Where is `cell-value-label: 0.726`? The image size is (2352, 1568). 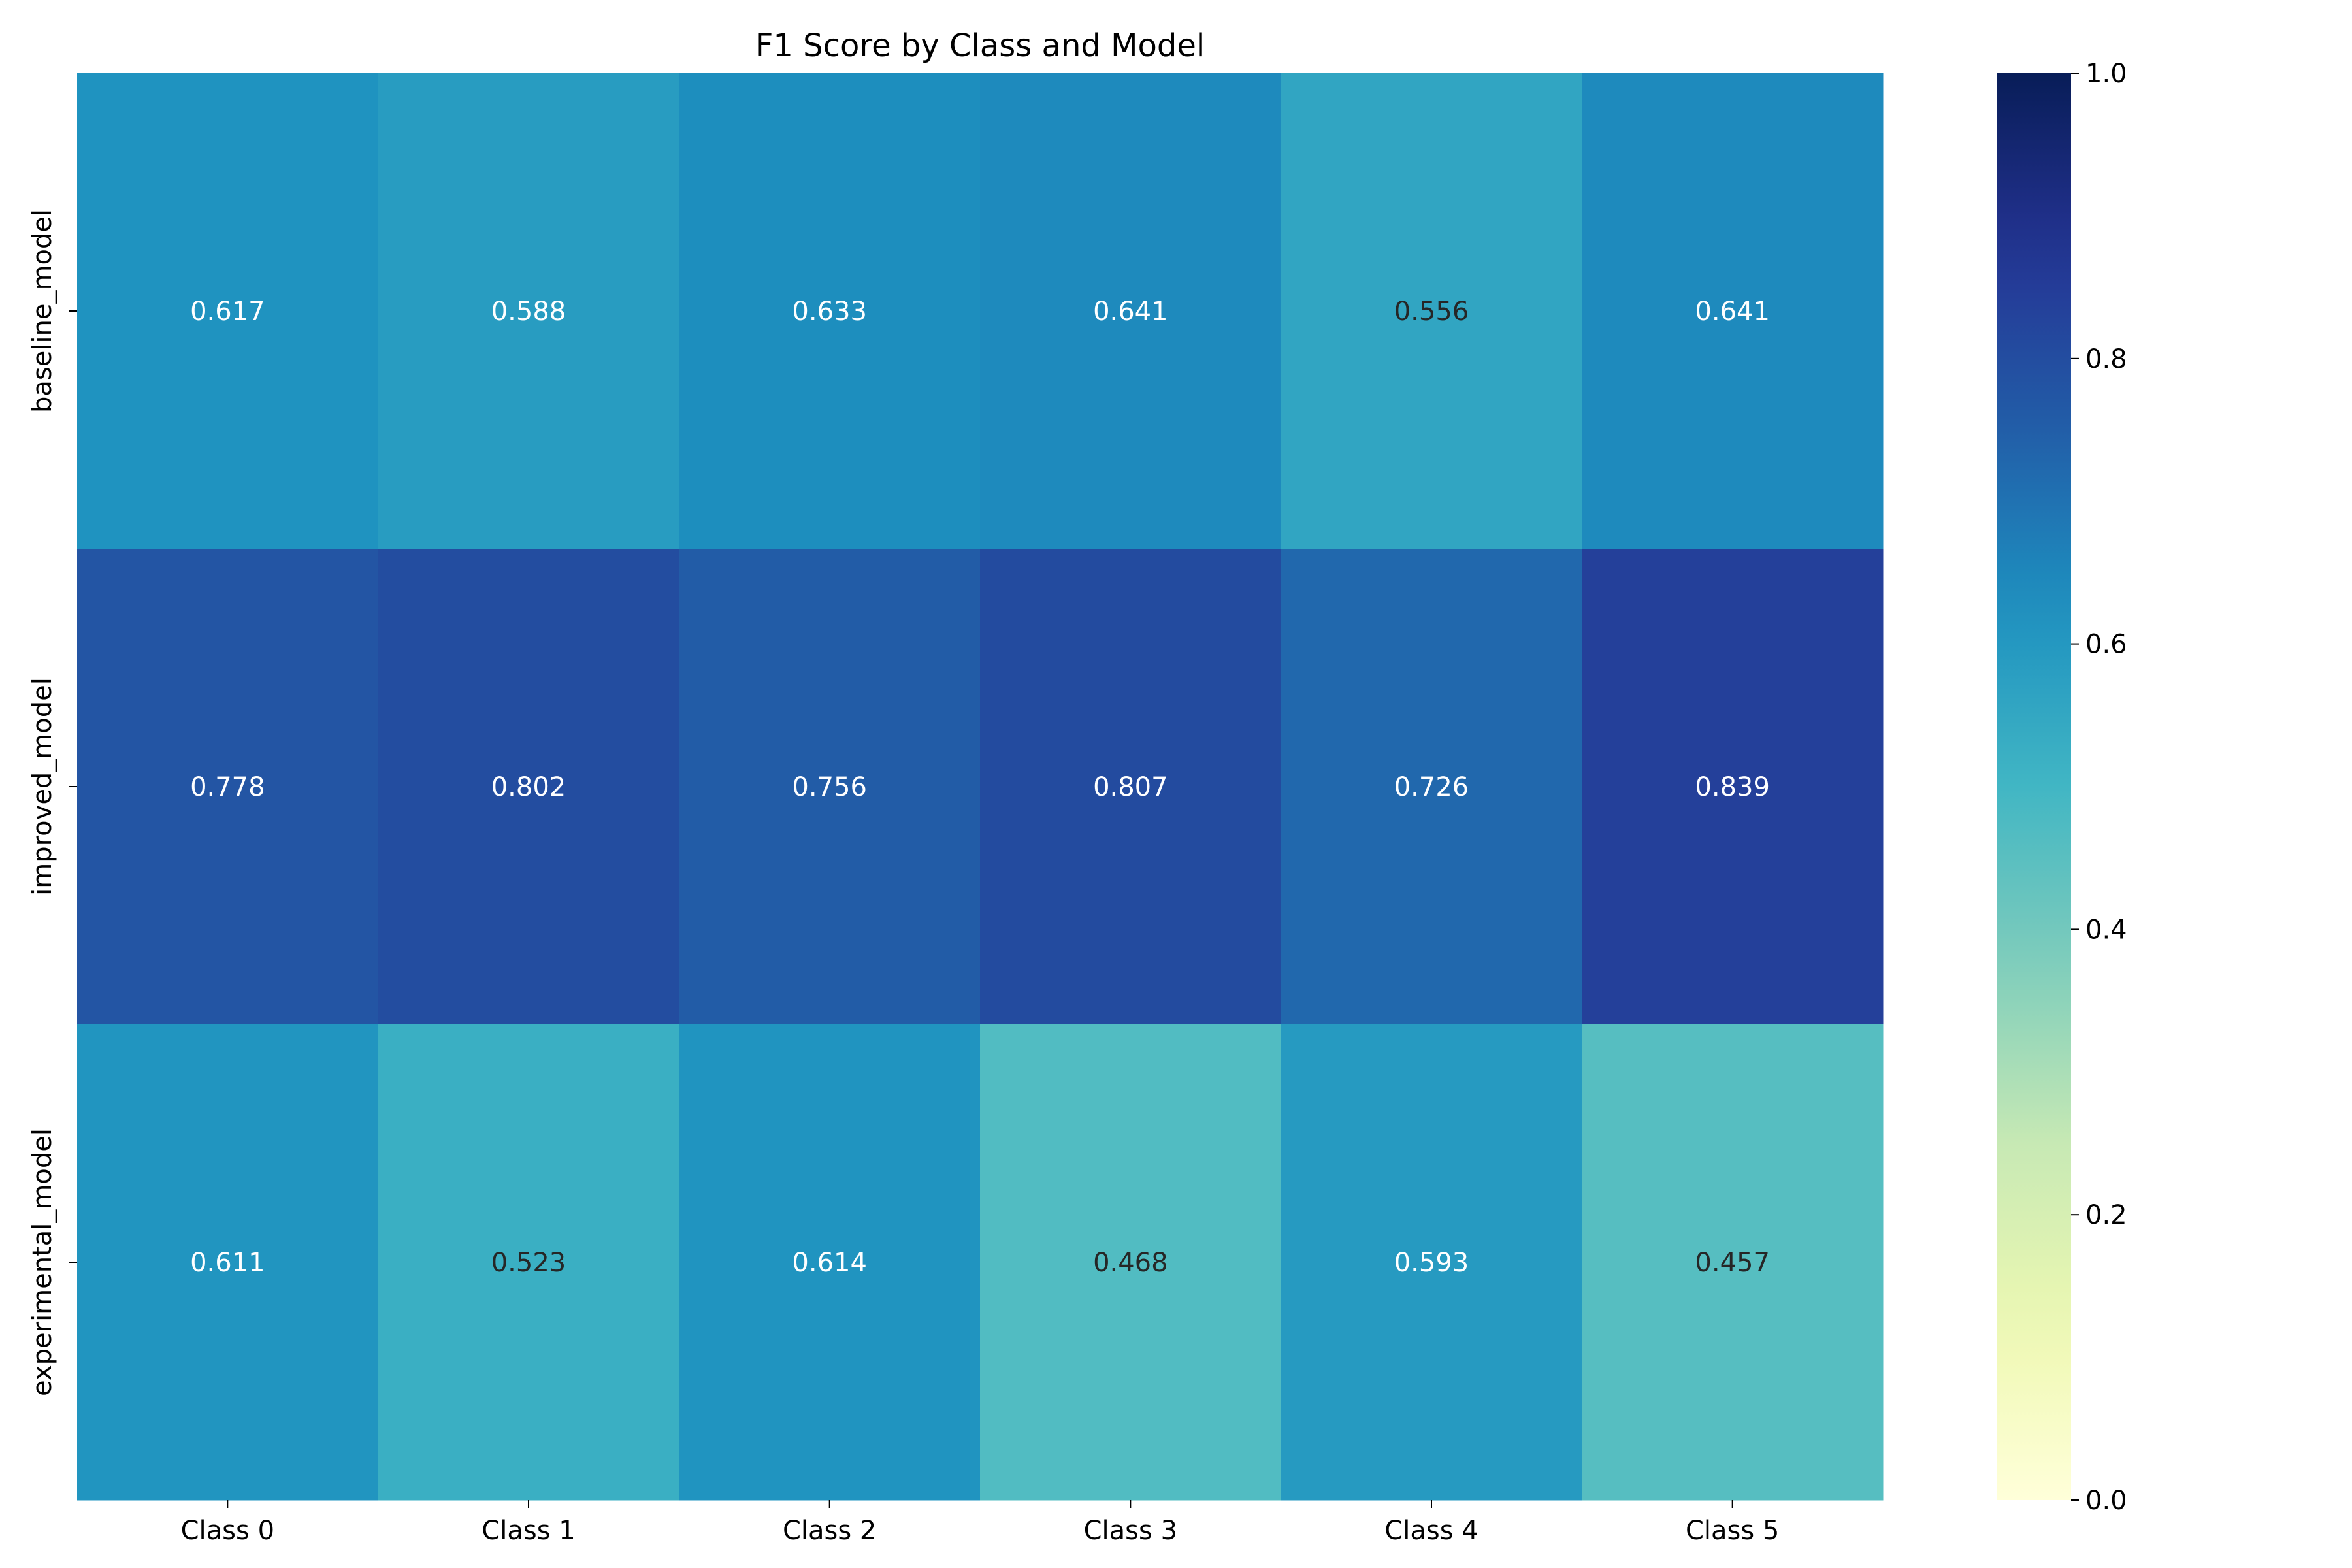
cell-value-label: 0.726 is located at coordinates (1431, 787).